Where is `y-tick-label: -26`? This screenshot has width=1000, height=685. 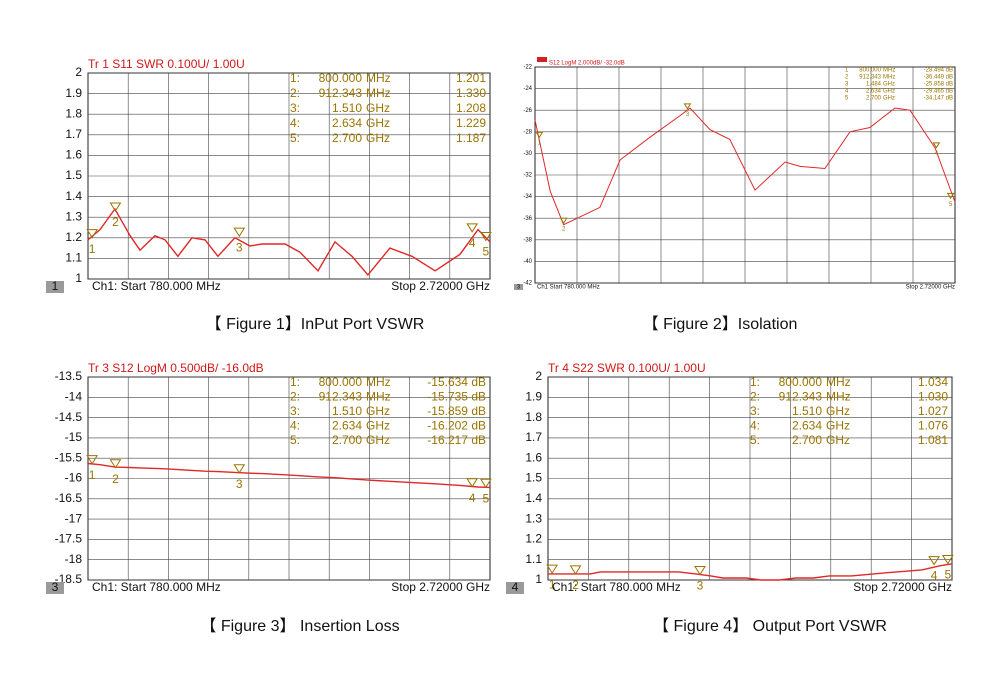
y-tick-label: -26 is located at coordinates (527, 111).